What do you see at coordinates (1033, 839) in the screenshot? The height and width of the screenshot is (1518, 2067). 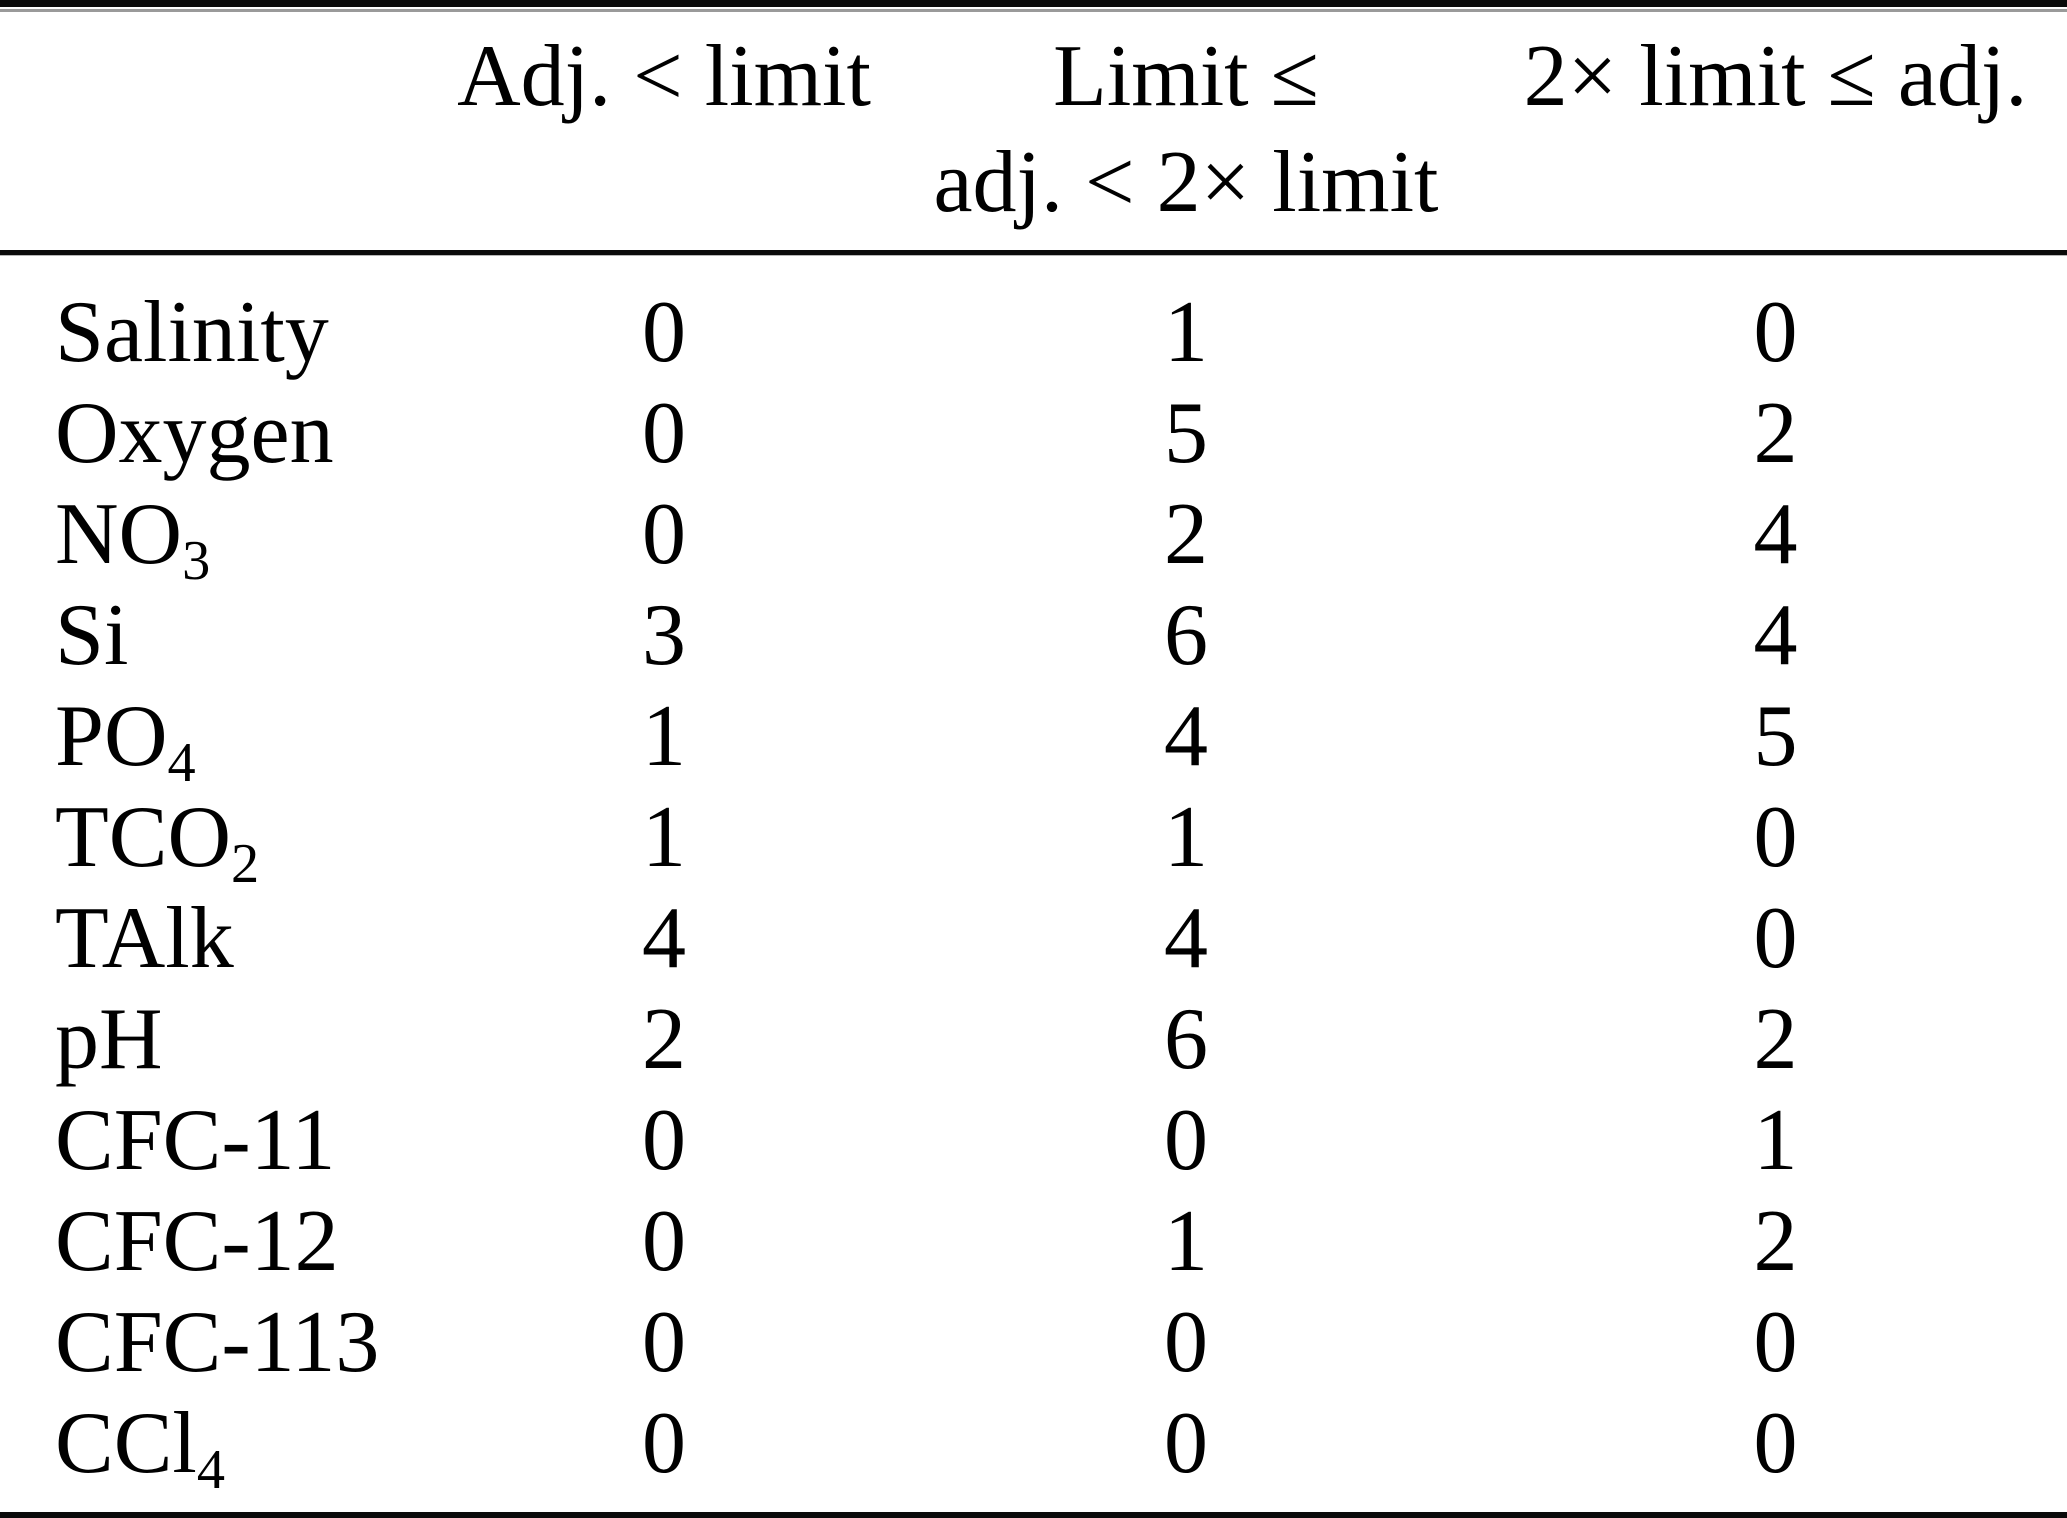 I see `table-row: TCO2 1 1 0` at bounding box center [1033, 839].